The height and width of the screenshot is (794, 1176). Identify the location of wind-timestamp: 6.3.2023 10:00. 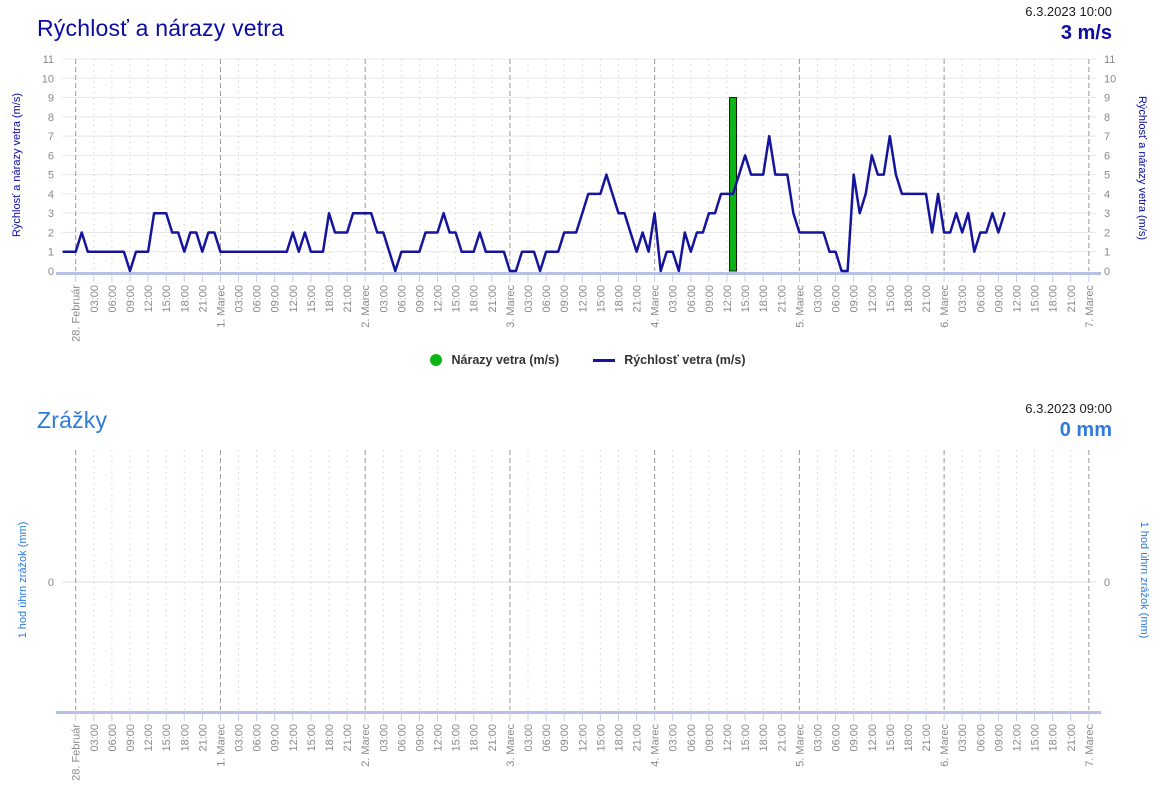
(1068, 11).